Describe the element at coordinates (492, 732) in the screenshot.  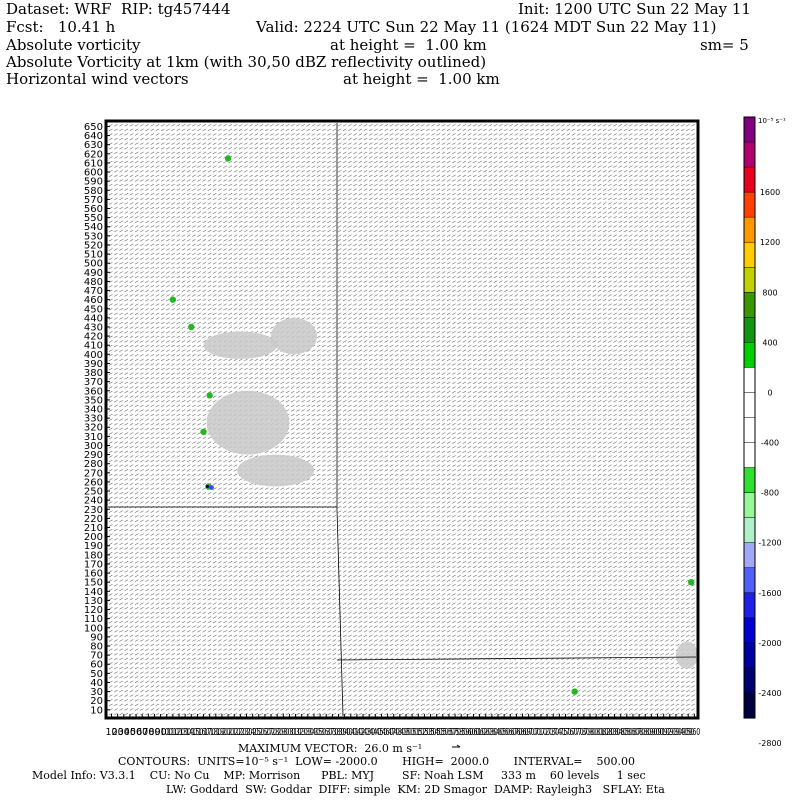
I see `x-tick-label: 630` at that location.